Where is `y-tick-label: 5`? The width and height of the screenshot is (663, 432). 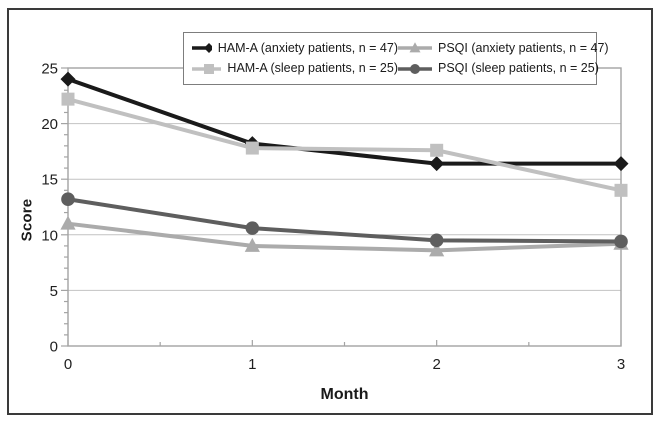 y-tick-label: 5 is located at coordinates (54, 291).